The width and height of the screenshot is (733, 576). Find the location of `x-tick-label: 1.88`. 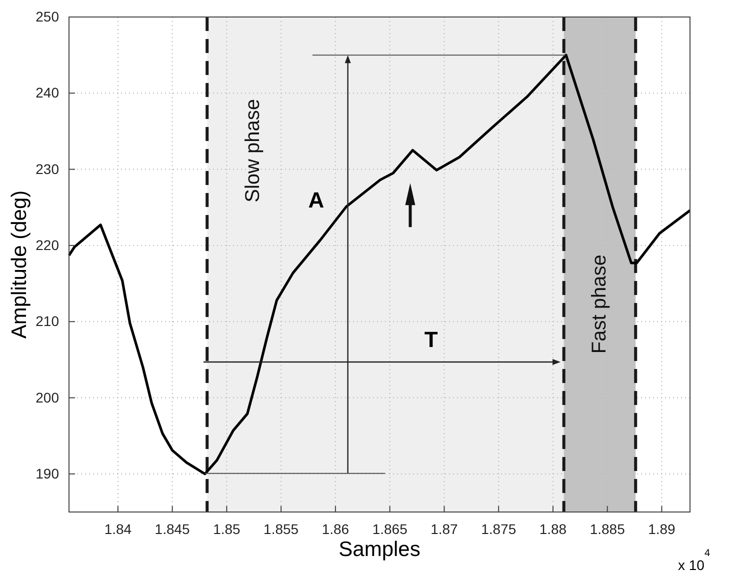

x-tick-label: 1.88 is located at coordinates (553, 528).